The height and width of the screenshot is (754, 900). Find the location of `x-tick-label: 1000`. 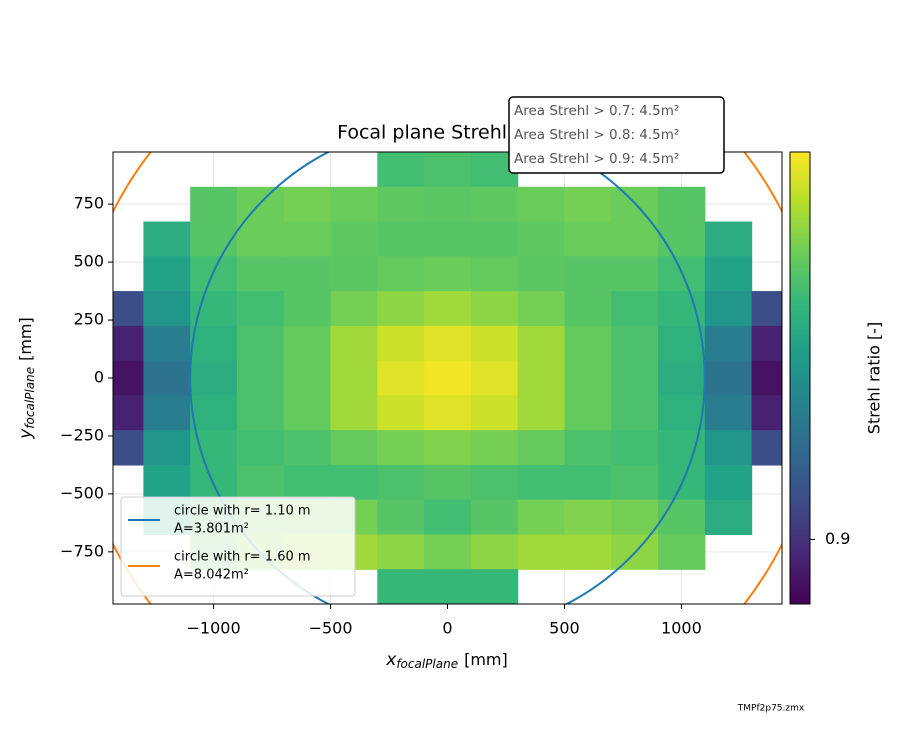

x-tick-label: 1000 is located at coordinates (681, 628).